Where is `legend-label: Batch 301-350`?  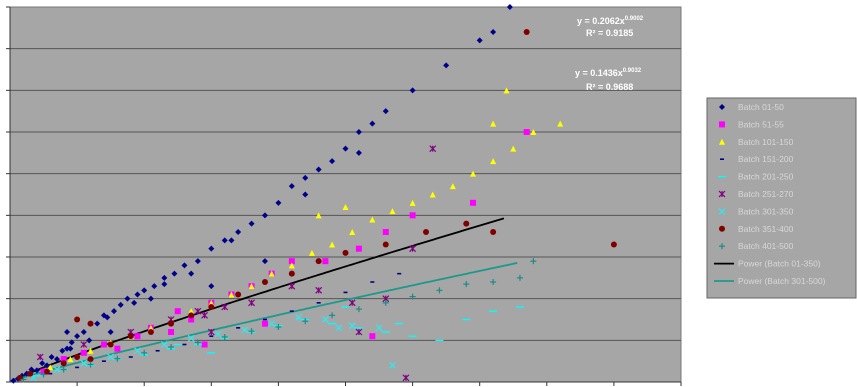 legend-label: Batch 301-350 is located at coordinates (766, 211).